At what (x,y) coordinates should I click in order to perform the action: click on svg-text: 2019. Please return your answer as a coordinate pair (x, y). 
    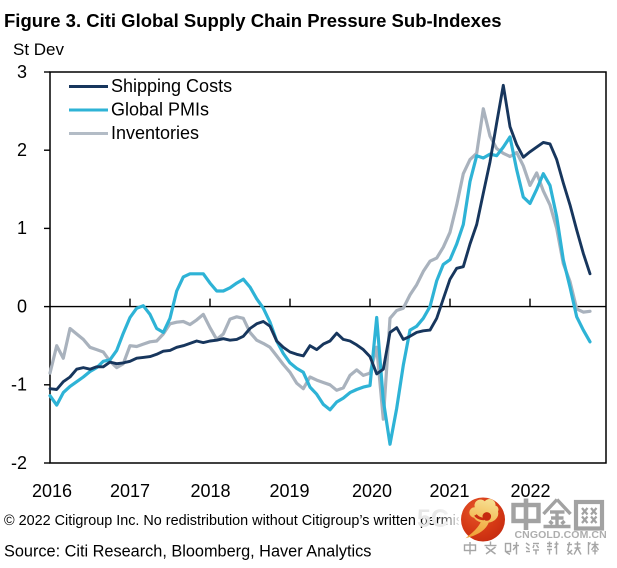
    Looking at the image, I should click on (289, 491).